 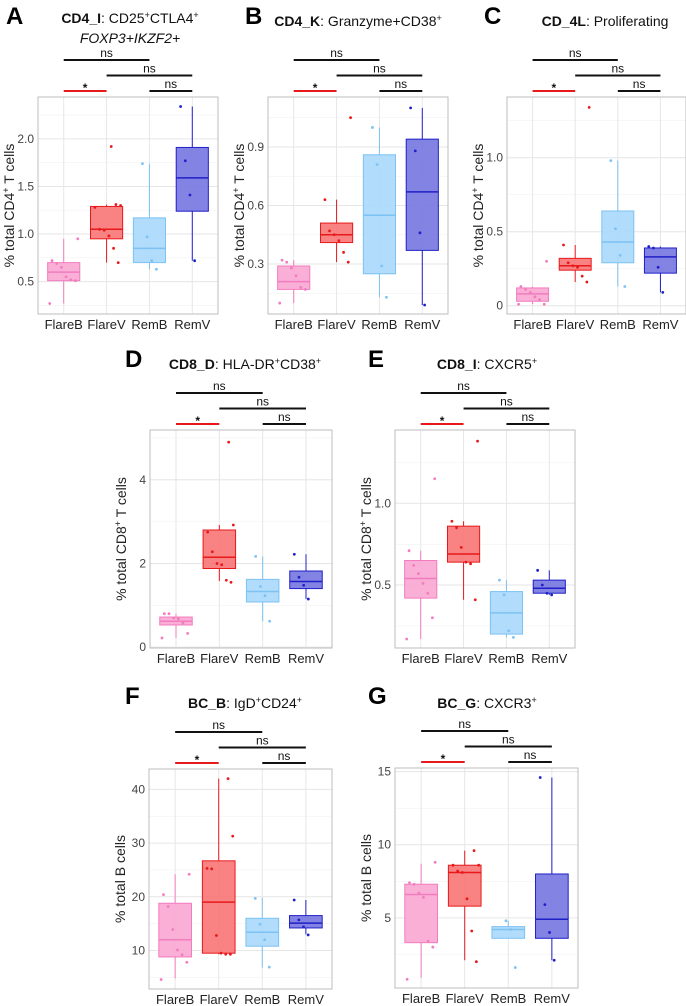 What do you see at coordinates (239, 206) in the screenshot?
I see `y-axis-label: % total CD4+ T cells` at bounding box center [239, 206].